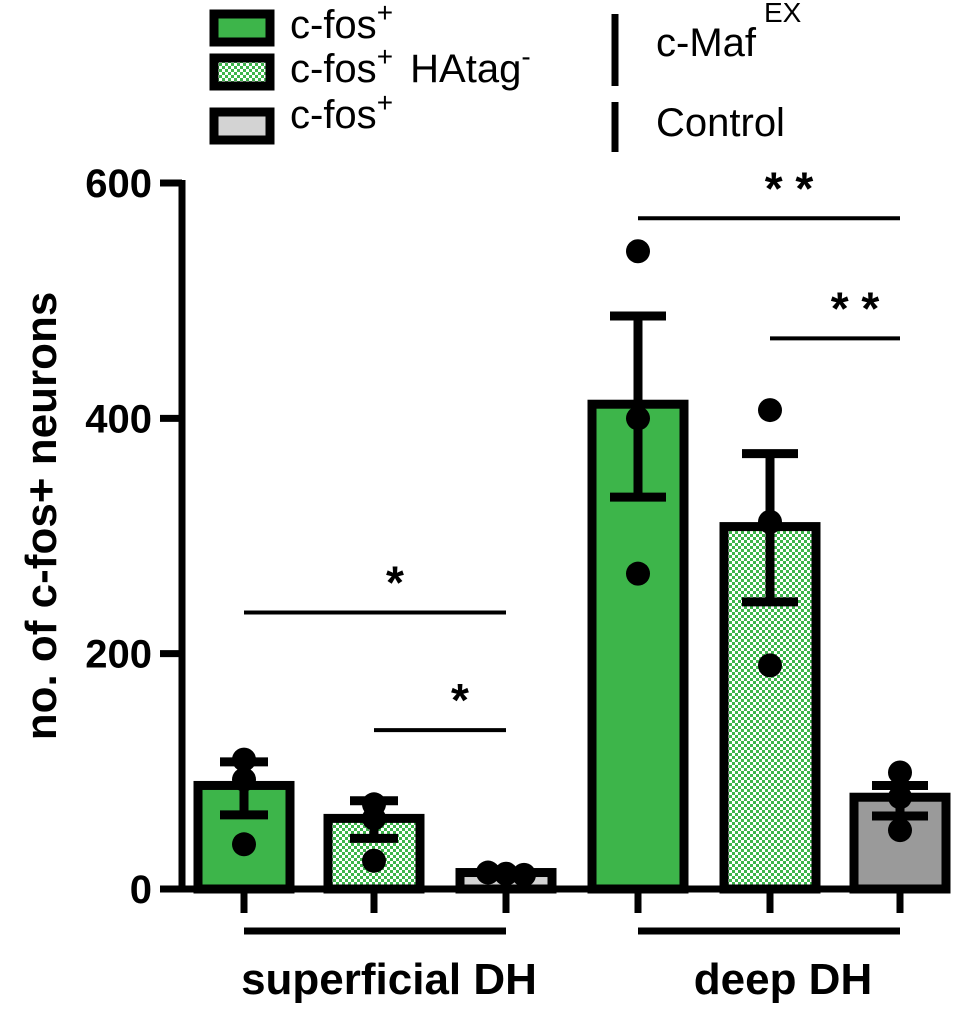  I want to click on legend-group-label-sup: EX, so click(783, 14).